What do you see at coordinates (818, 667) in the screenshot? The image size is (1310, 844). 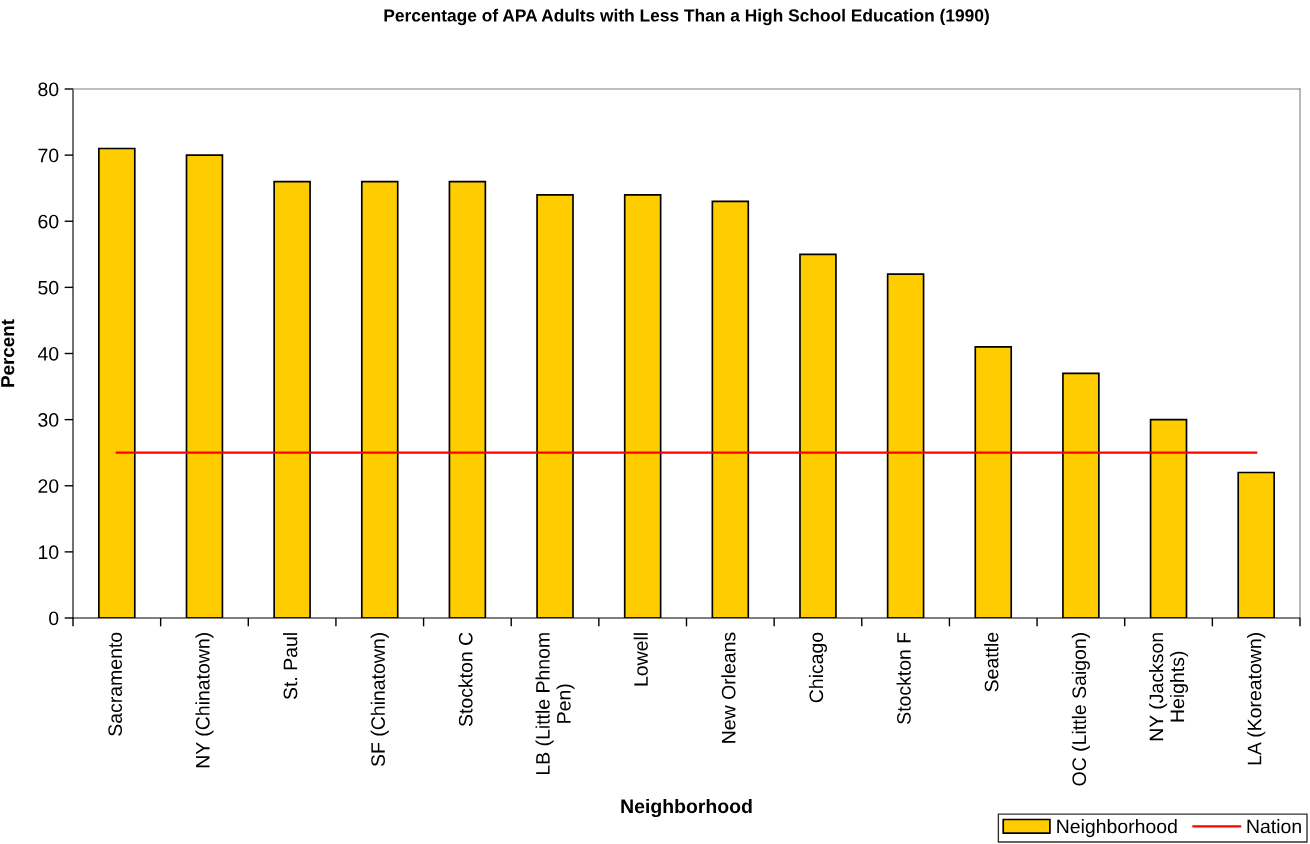 I see `x-tick-label: Chicago` at bounding box center [818, 667].